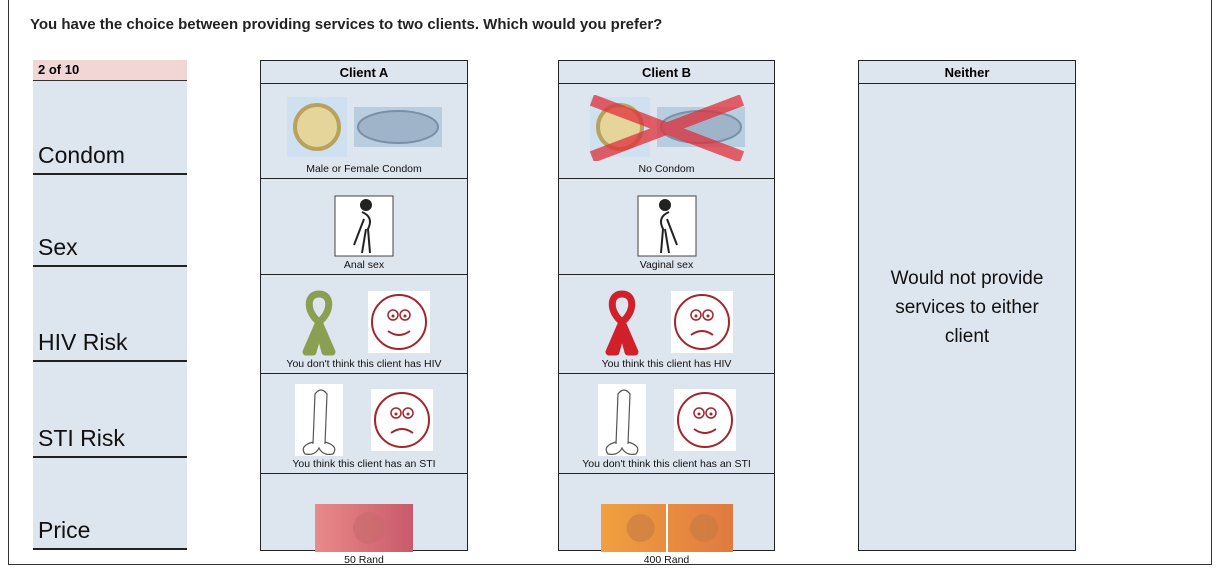 Image resolution: width=1221 pixels, height=570 pixels. Describe the element at coordinates (364, 72) in the screenshot. I see `option-header: Client A` at that location.